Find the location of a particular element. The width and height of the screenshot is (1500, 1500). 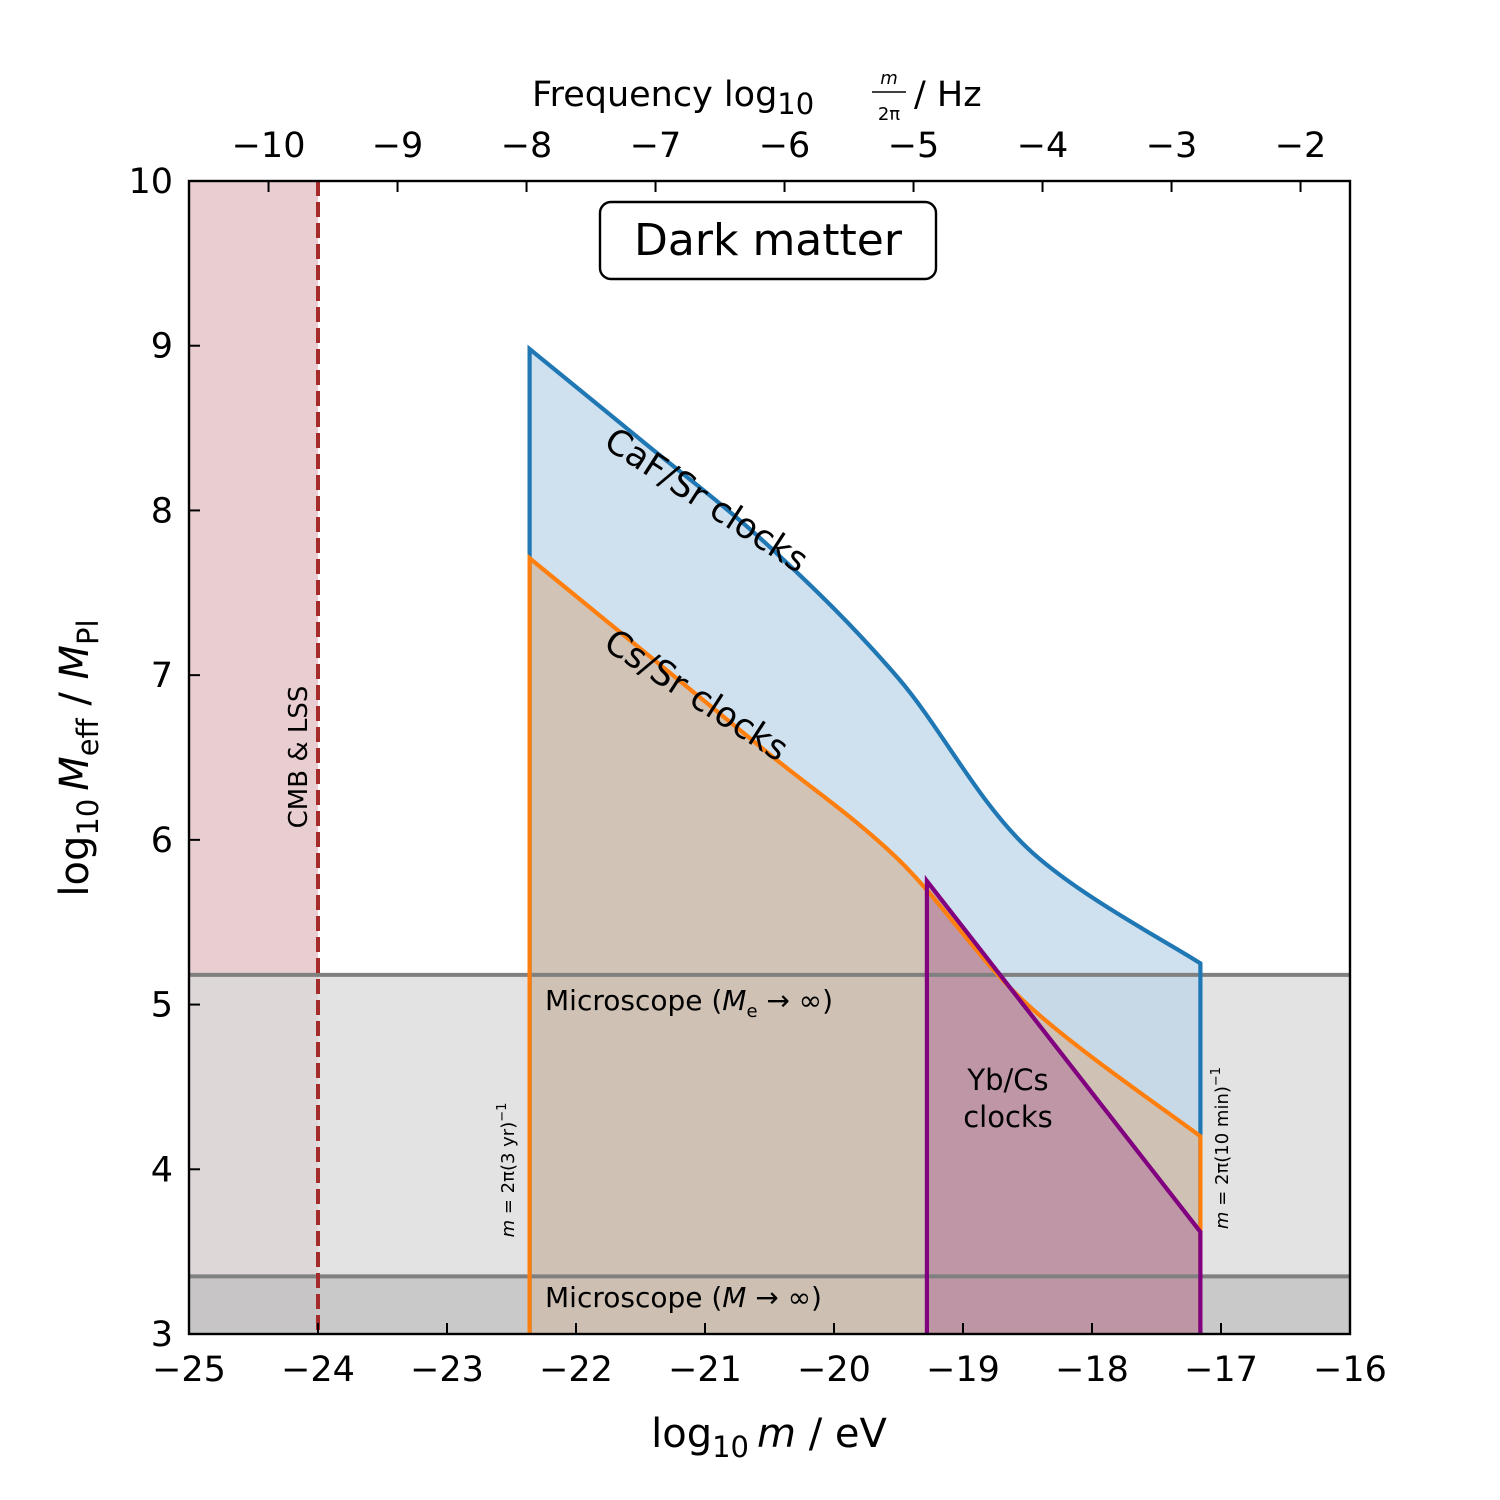

y-tick-label: 3 is located at coordinates (162, 1335).